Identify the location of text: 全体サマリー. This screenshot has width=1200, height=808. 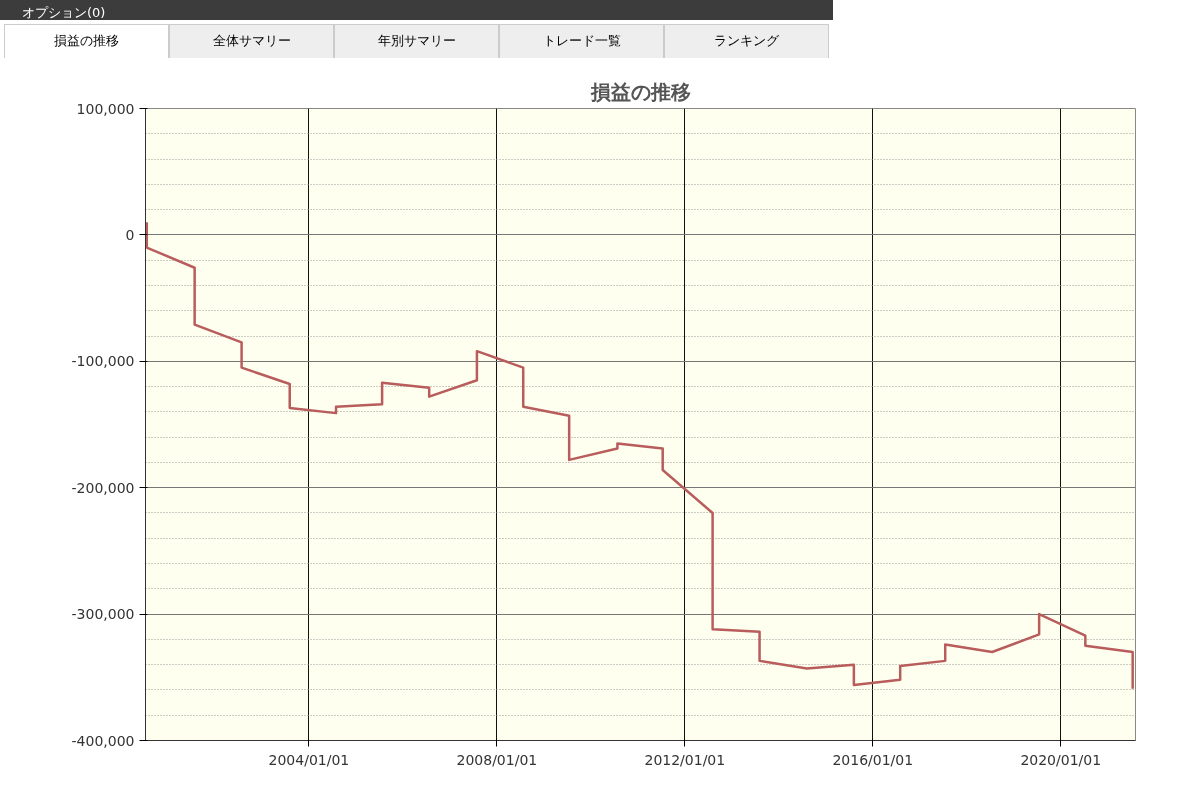
(251, 41).